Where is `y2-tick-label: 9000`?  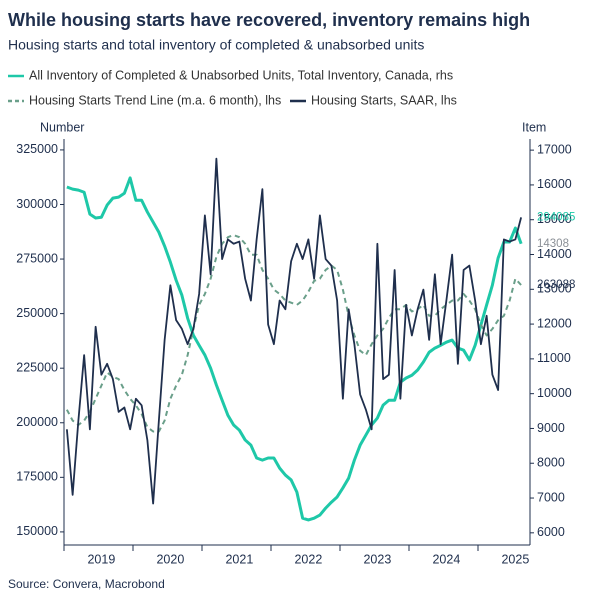
y2-tick-label: 9000 is located at coordinates (551, 428).